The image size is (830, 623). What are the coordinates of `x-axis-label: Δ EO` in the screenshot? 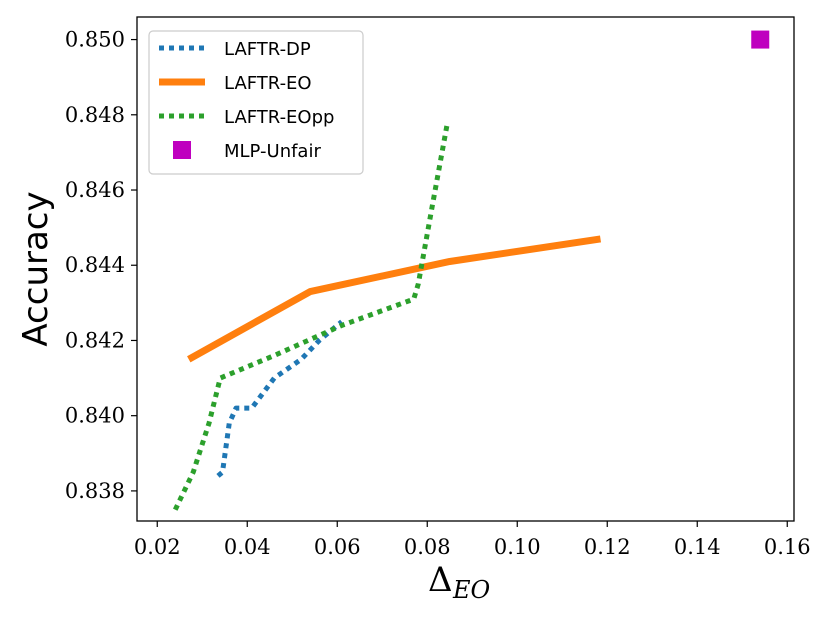 It's located at (459, 582).